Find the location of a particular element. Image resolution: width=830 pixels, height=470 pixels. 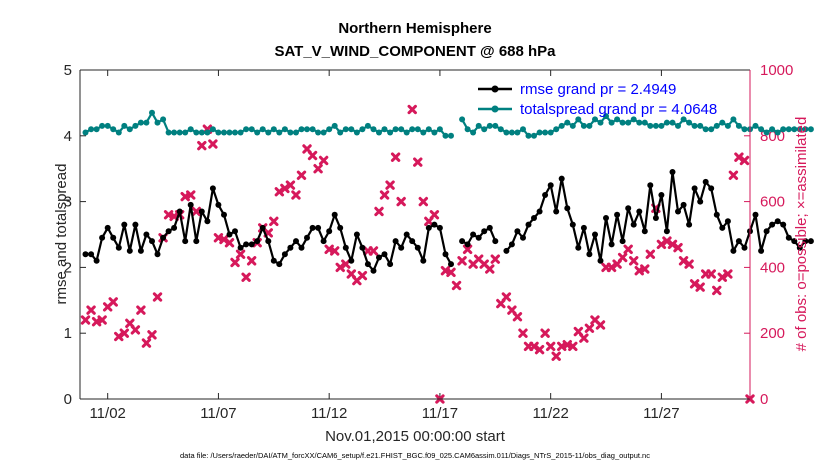

rmse-line is located at coordinates (658, 216).